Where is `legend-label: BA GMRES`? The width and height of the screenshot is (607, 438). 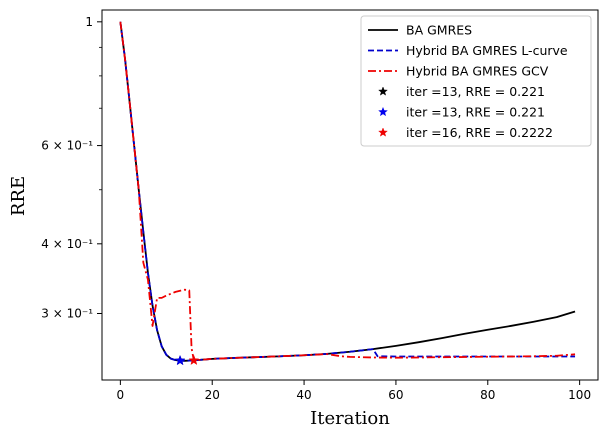 legend-label: BA GMRES is located at coordinates (439, 30).